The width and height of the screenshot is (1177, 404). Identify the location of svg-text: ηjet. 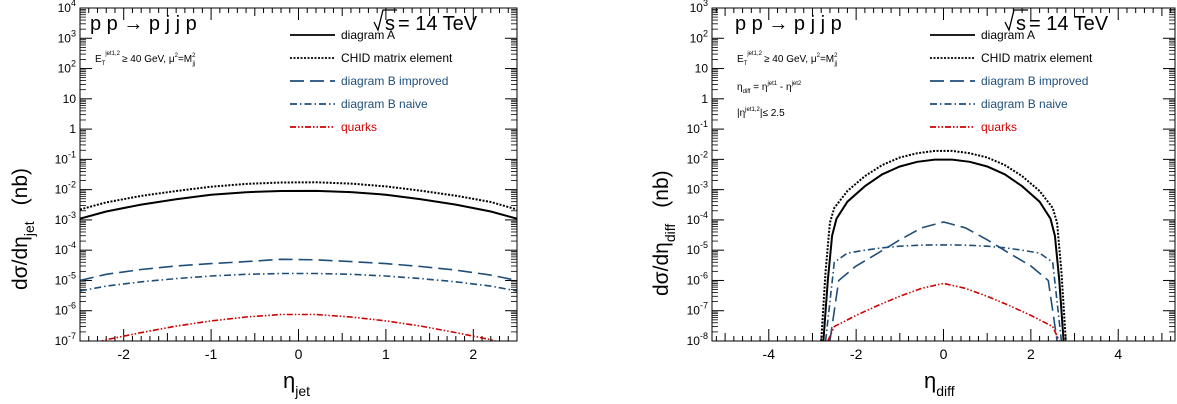
(296, 383).